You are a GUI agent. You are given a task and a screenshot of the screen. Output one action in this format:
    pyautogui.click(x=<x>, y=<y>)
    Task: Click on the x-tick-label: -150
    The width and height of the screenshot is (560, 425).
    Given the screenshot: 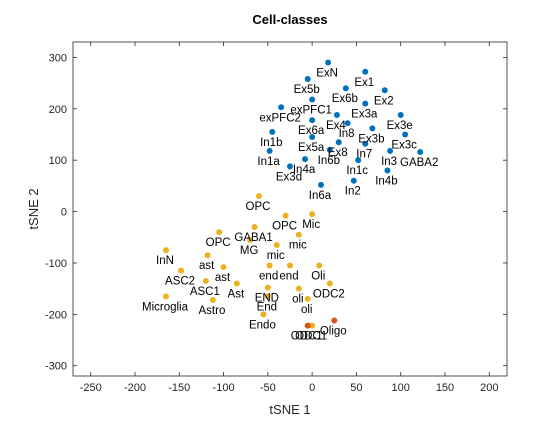 What is the action you would take?
    pyautogui.click(x=179, y=388)
    